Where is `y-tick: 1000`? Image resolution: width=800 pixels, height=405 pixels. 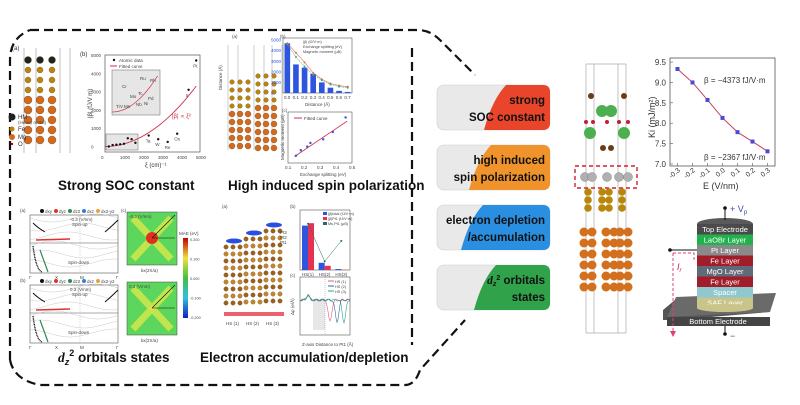 y-tick: 1000 is located at coordinates (96, 128).